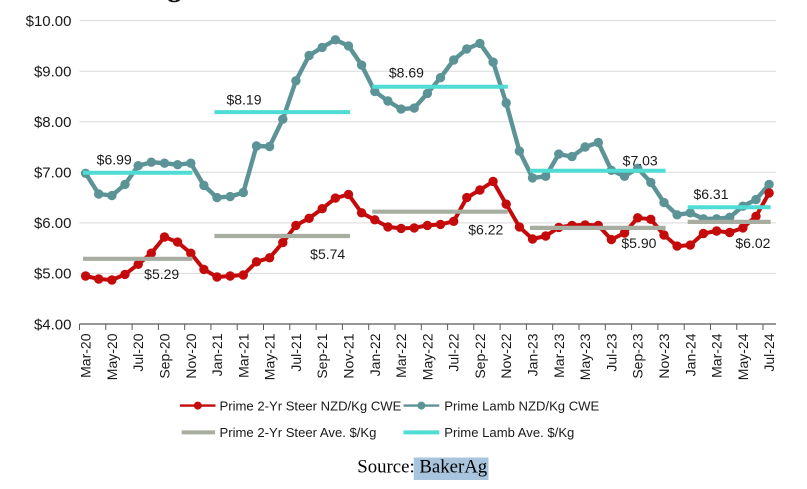 This screenshot has width=807, height=489. What do you see at coordinates (752, 243) in the screenshot?
I see `svg-text: $6.02` at bounding box center [752, 243].